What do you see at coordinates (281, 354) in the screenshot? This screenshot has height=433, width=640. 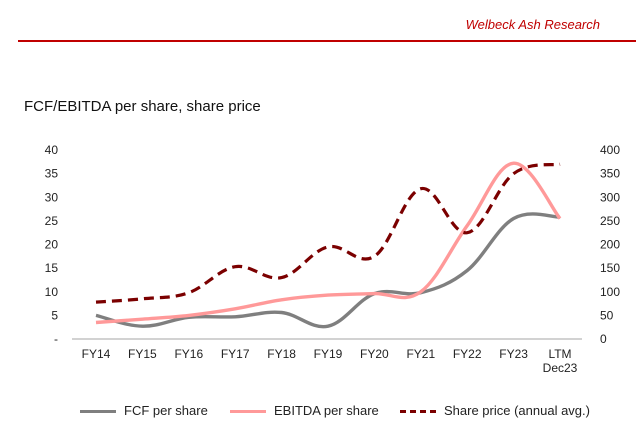 I see `x-axis-tick: FY18` at bounding box center [281, 354].